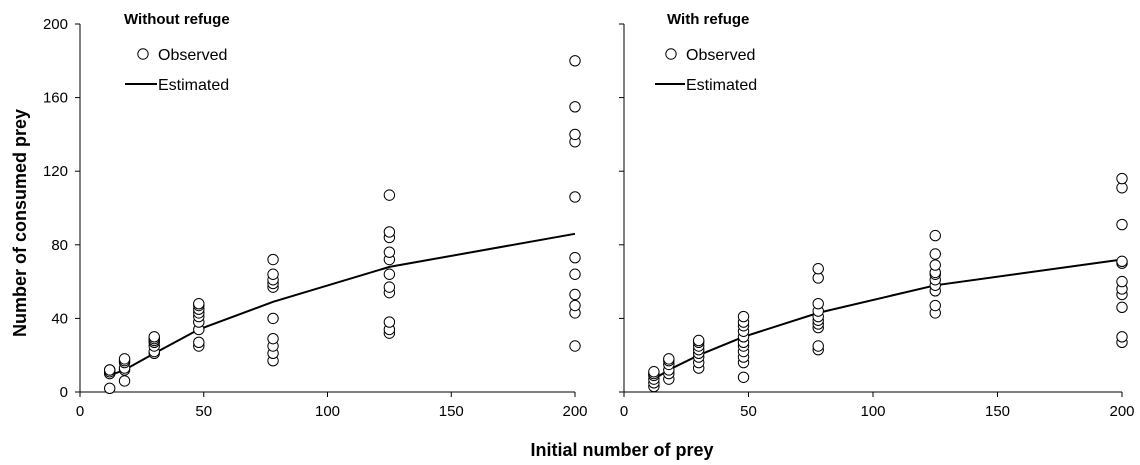 Image resolution: width=1140 pixels, height=465 pixels. What do you see at coordinates (621, 450) in the screenshot?
I see `x-axis-title: Initial number of prey` at bounding box center [621, 450].